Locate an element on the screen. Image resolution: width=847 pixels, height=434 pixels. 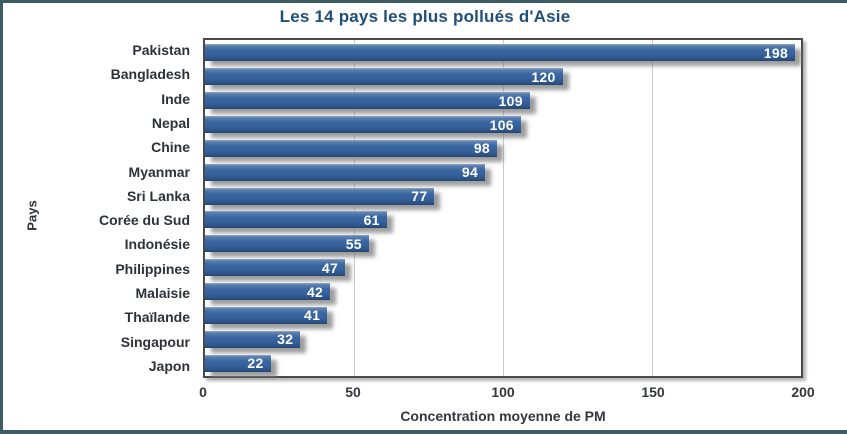
bar-row: 198 is located at coordinates (503, 53).